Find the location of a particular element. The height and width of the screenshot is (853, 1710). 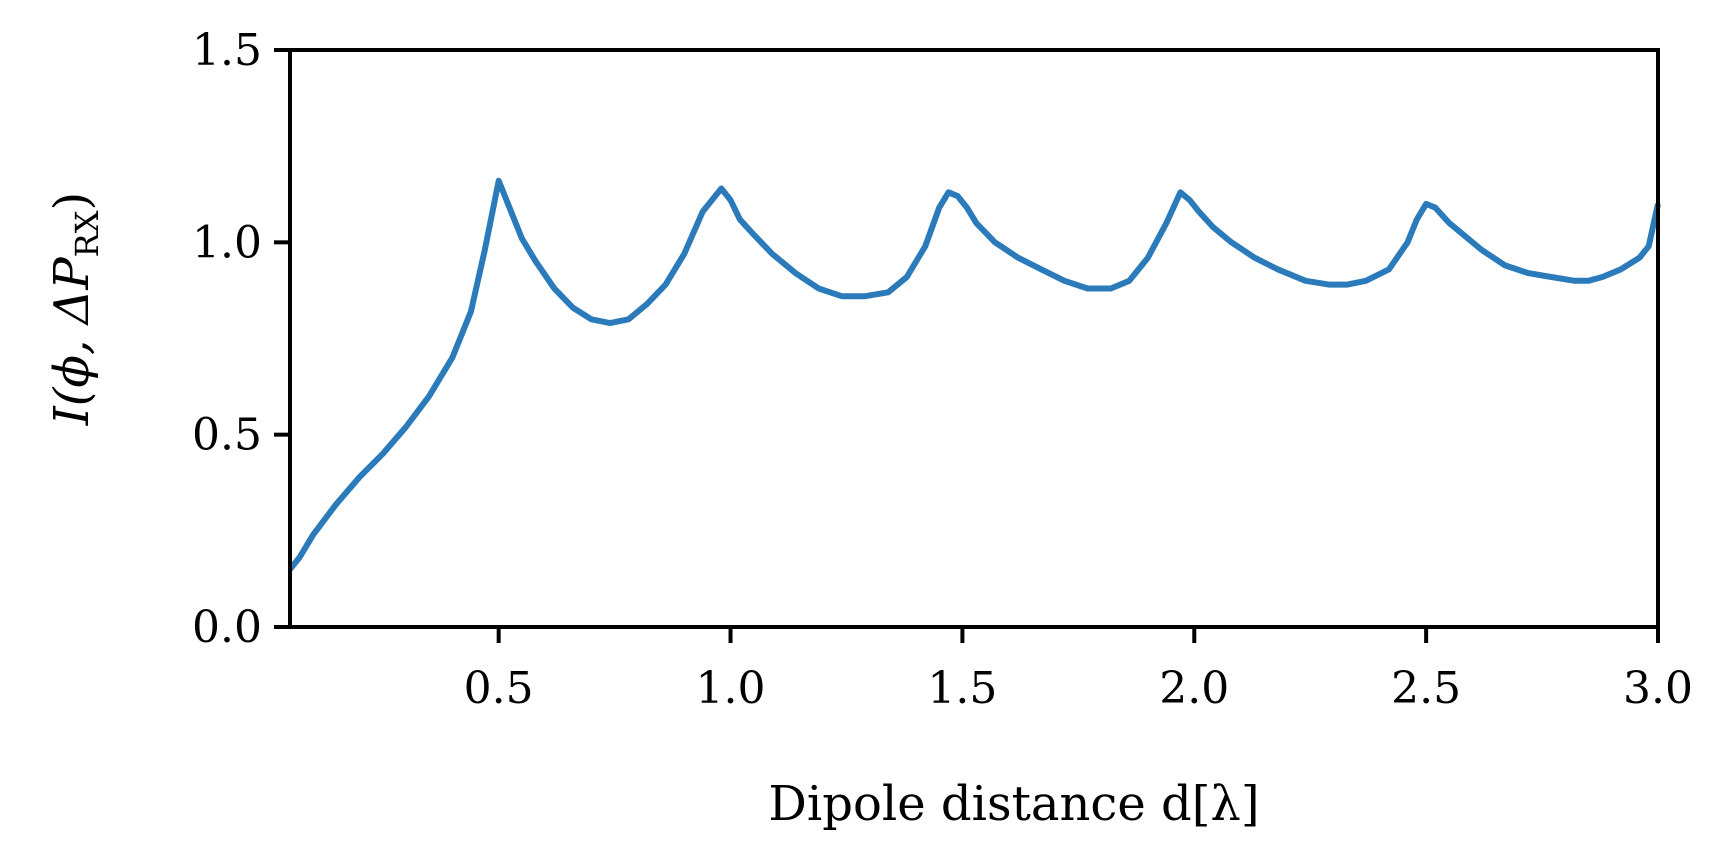

y-tick-label: 1.5 is located at coordinates (227, 50).